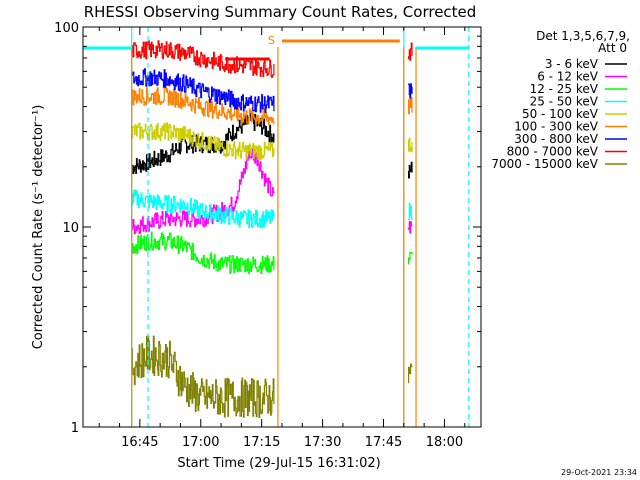 The width and height of the screenshot is (640, 480). Describe the element at coordinates (568, 77) in the screenshot. I see `legend-label-1: 6 - 12 keV` at that location.